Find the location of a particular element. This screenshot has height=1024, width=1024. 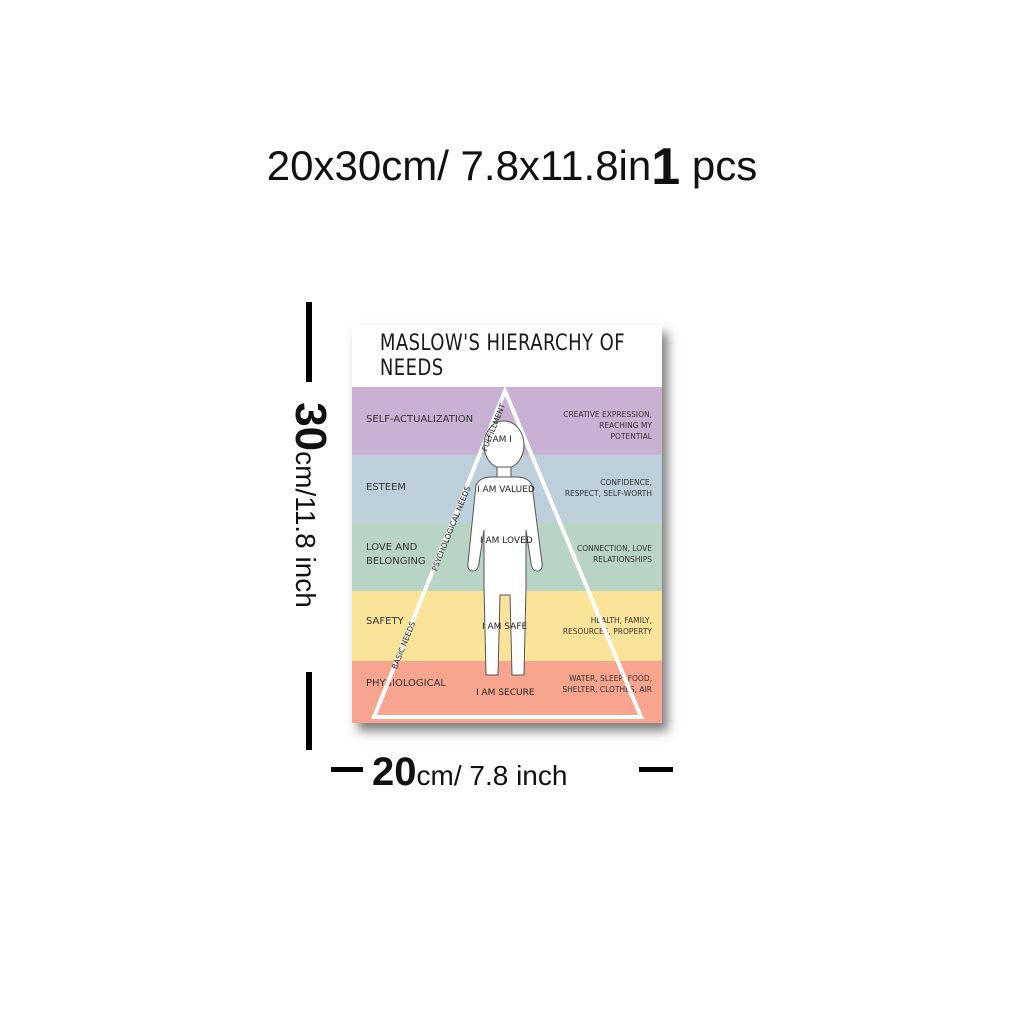

height-dimension-label: 30cm/11.8 inch is located at coordinates (310, 505).